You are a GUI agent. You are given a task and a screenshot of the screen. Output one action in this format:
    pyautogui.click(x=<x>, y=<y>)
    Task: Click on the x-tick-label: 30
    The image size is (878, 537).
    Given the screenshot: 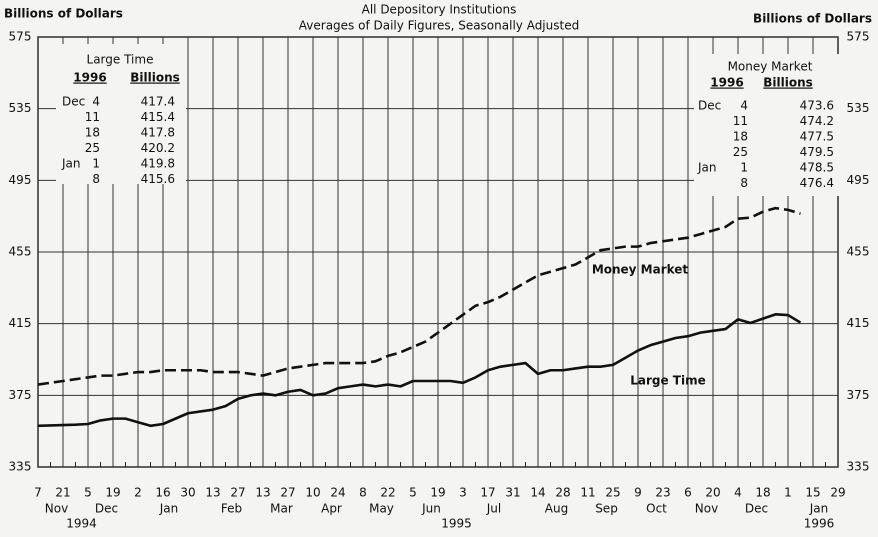 What is the action you would take?
    pyautogui.click(x=187, y=493)
    